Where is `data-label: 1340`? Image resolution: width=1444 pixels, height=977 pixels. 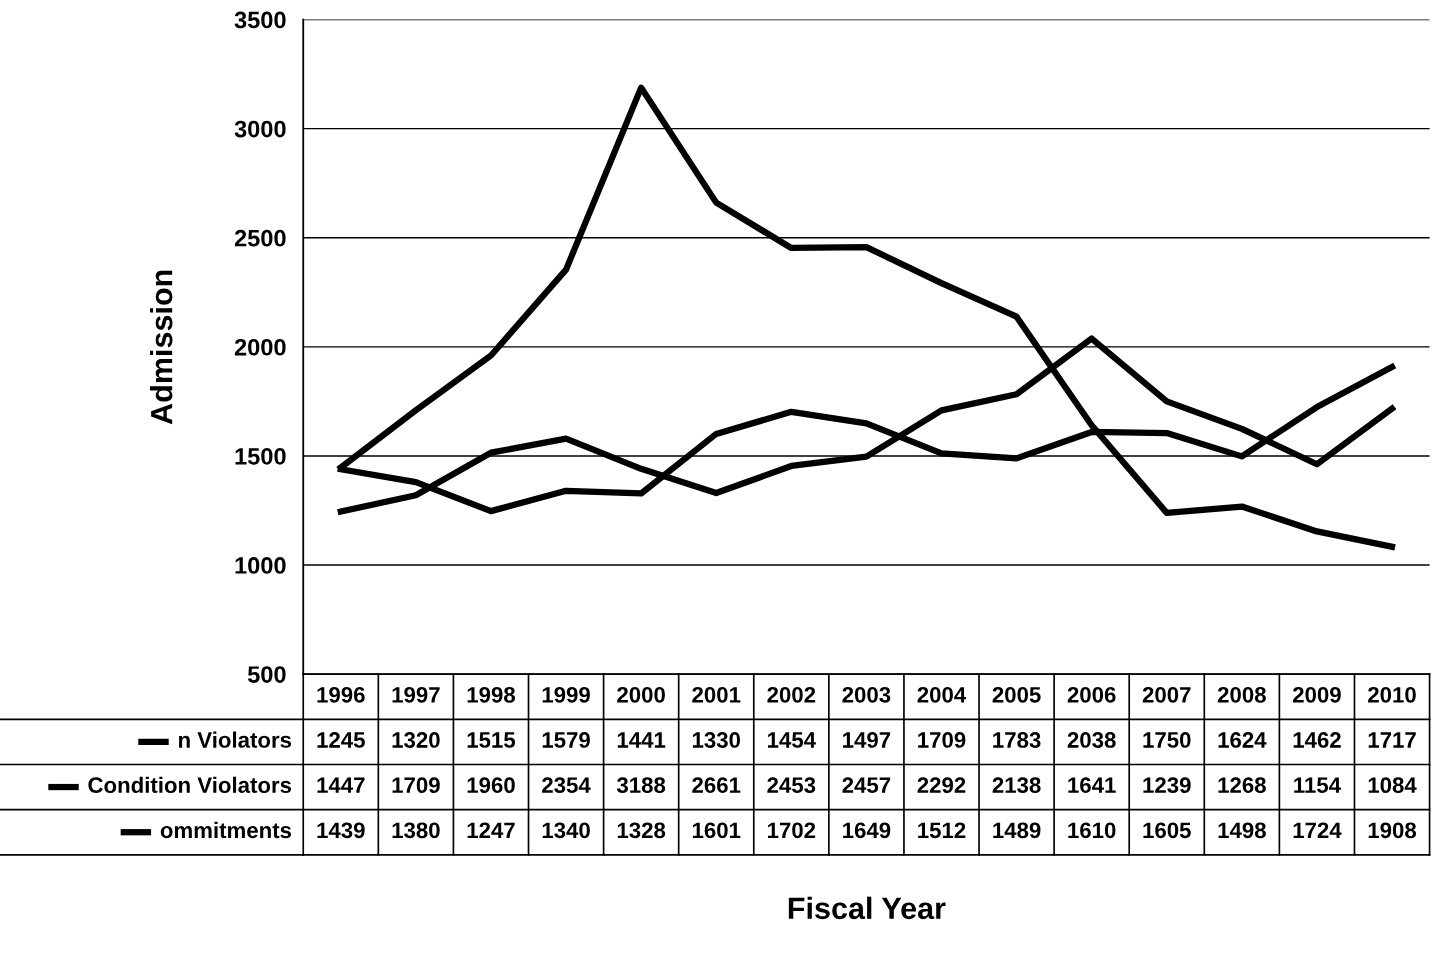
data-label: 1340 is located at coordinates (566, 830).